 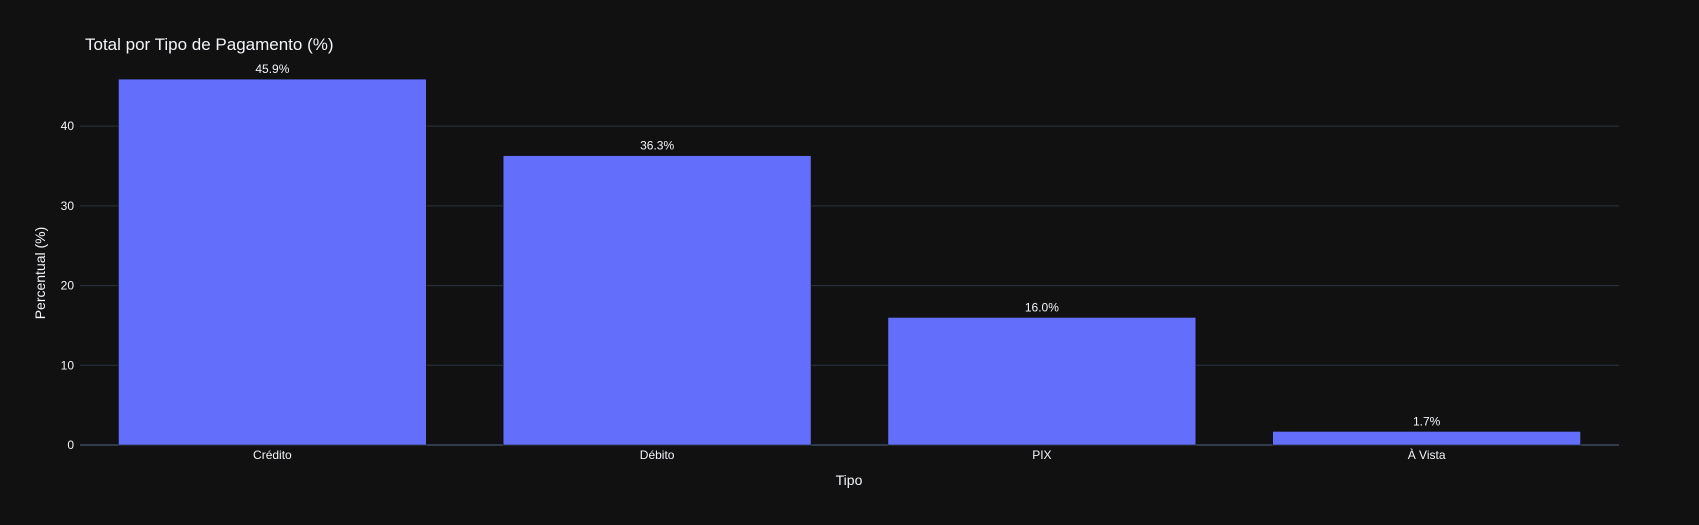 What do you see at coordinates (1427, 454) in the screenshot?
I see `x-tick-label: À Vista` at bounding box center [1427, 454].